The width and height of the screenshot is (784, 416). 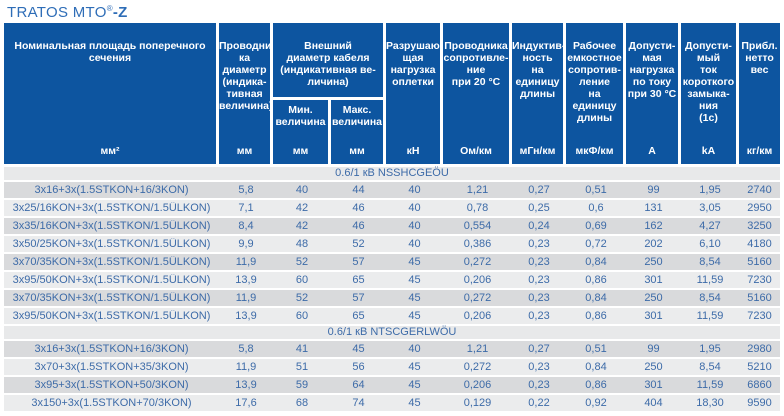 I want to click on value-cell: 1,95, so click(x=710, y=349).